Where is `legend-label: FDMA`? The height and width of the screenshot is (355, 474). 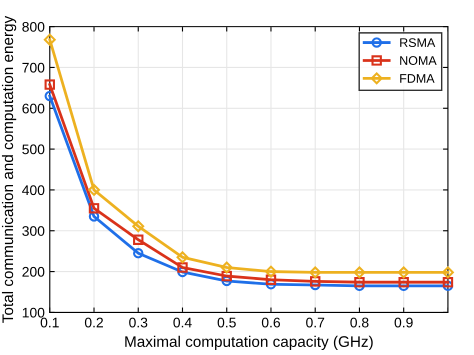 legend-label: FDMA is located at coordinates (417, 78).